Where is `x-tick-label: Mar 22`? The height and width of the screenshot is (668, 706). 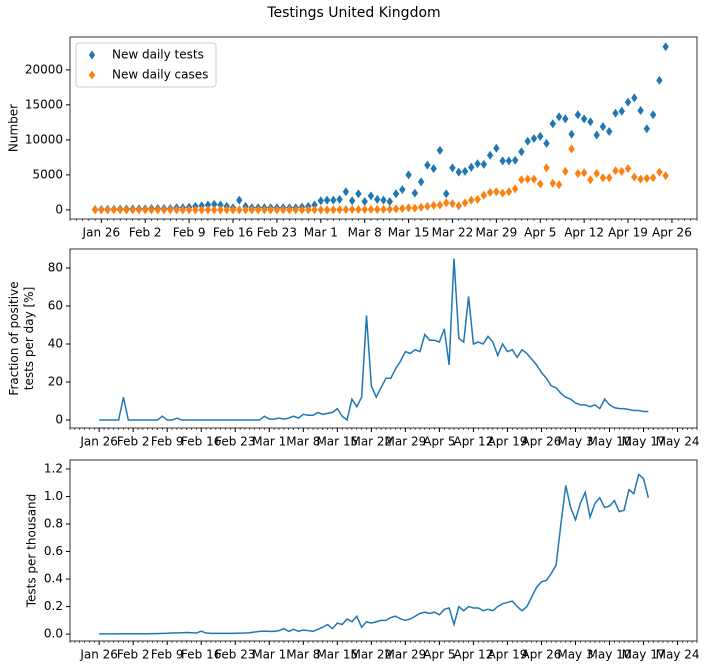 x-tick-label: Mar 22 is located at coordinates (371, 655).